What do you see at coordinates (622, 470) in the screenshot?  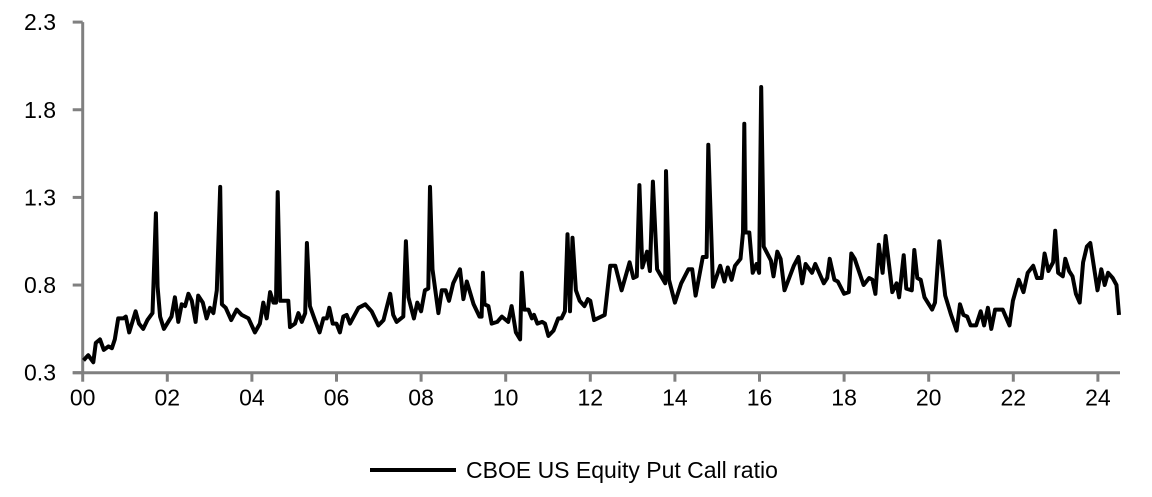 I see `legend-label: CBOE US Equity Put Call ratio` at bounding box center [622, 470].